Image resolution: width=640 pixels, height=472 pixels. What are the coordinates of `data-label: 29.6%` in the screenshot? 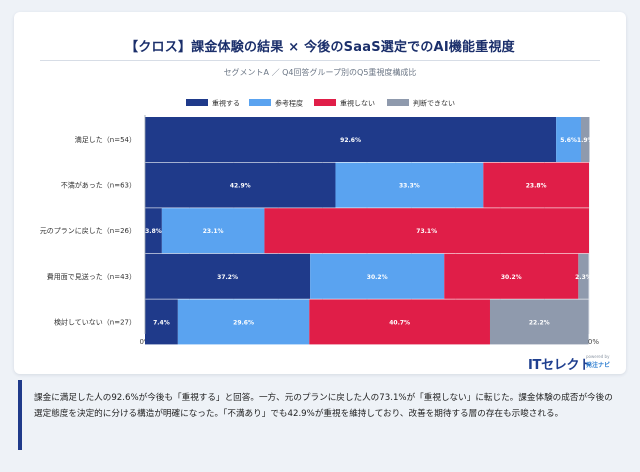 It's located at (243, 322).